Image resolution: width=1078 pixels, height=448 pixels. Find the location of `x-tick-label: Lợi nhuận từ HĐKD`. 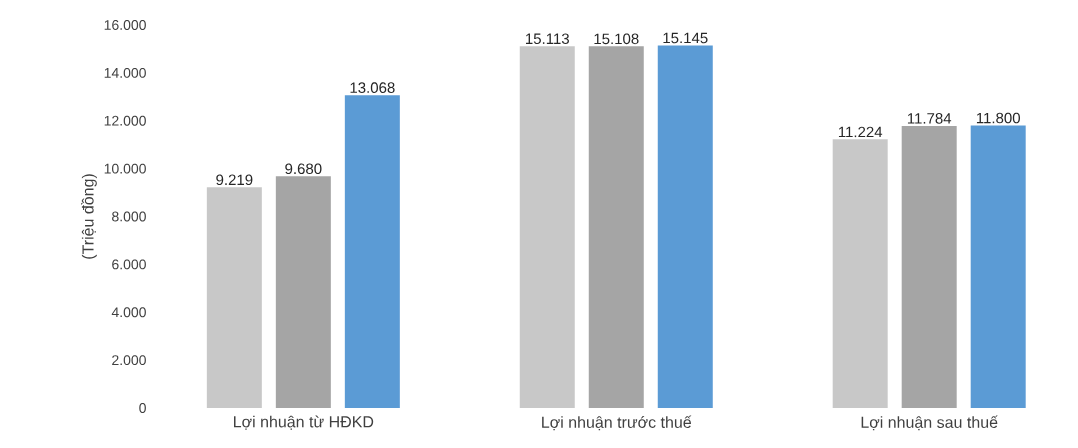

x-tick-label: Lợi nhuận từ HĐKD is located at coordinates (304, 422).